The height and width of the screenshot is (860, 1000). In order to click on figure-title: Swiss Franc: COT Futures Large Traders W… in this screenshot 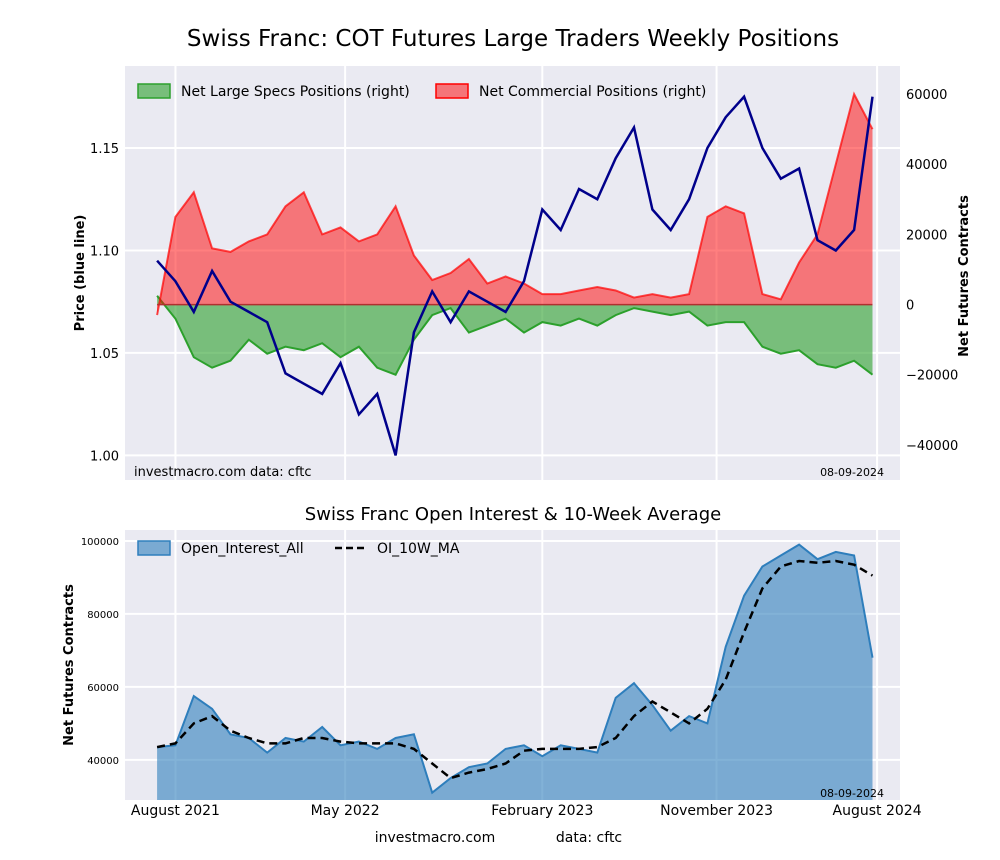, I will do `click(513, 39)`.